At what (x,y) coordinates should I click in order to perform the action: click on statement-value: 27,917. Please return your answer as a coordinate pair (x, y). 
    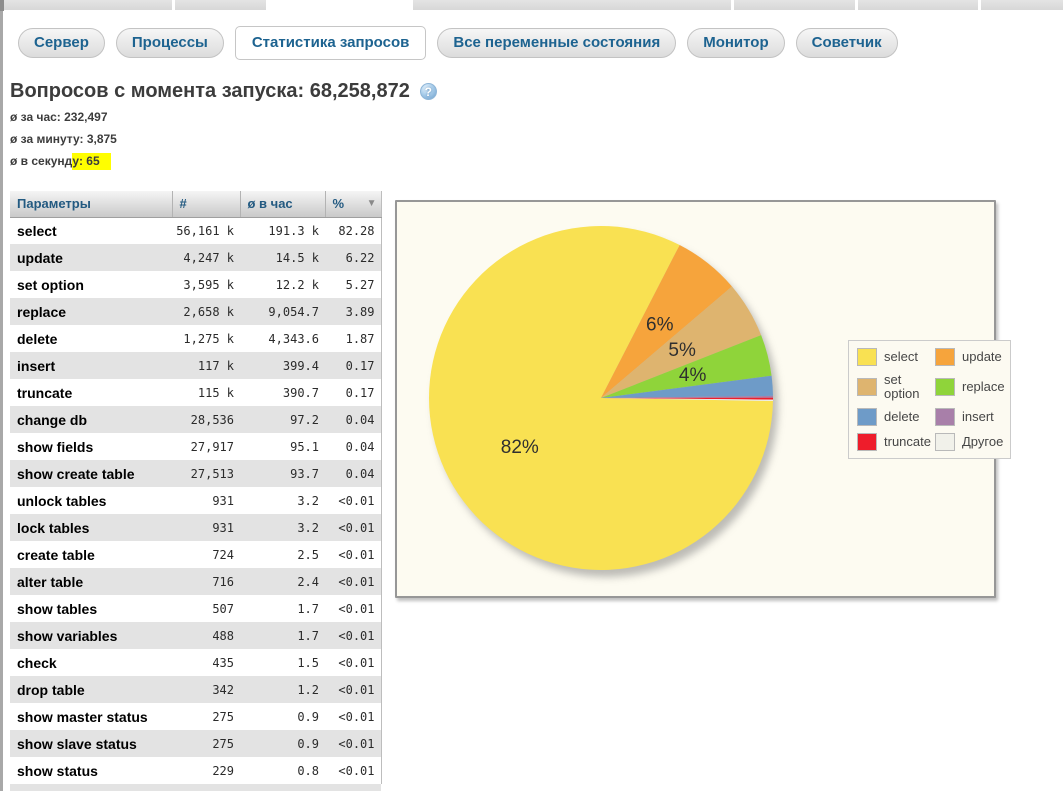
    Looking at the image, I should click on (212, 446).